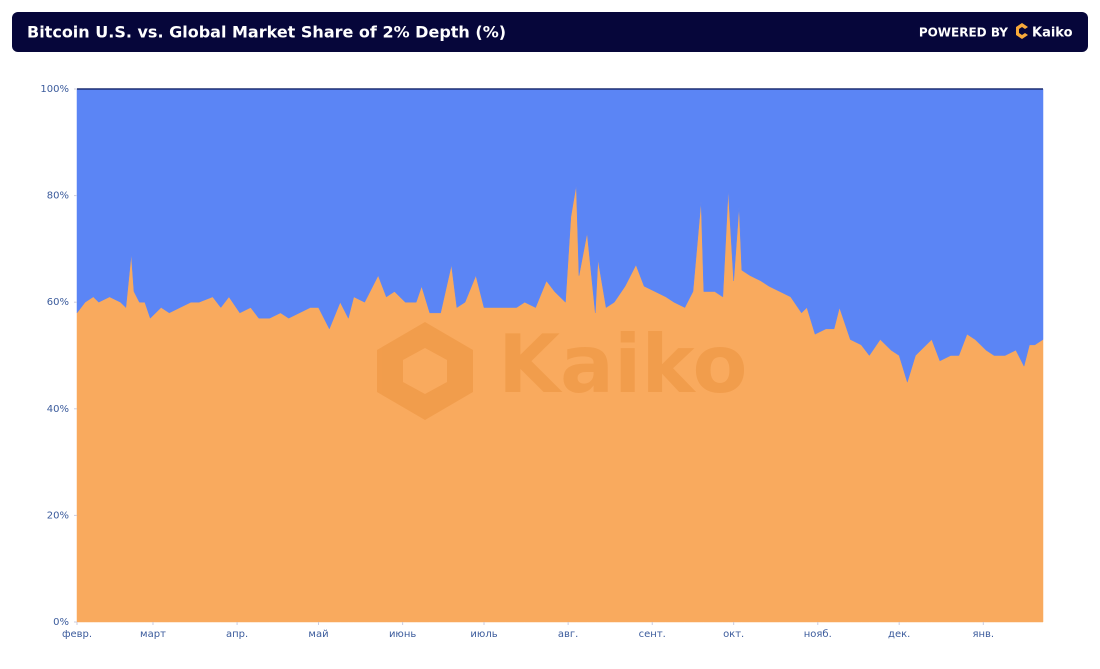 This screenshot has width=1100, height=669. What do you see at coordinates (58, 409) in the screenshot?
I see `y-tick-label: 40%` at bounding box center [58, 409].